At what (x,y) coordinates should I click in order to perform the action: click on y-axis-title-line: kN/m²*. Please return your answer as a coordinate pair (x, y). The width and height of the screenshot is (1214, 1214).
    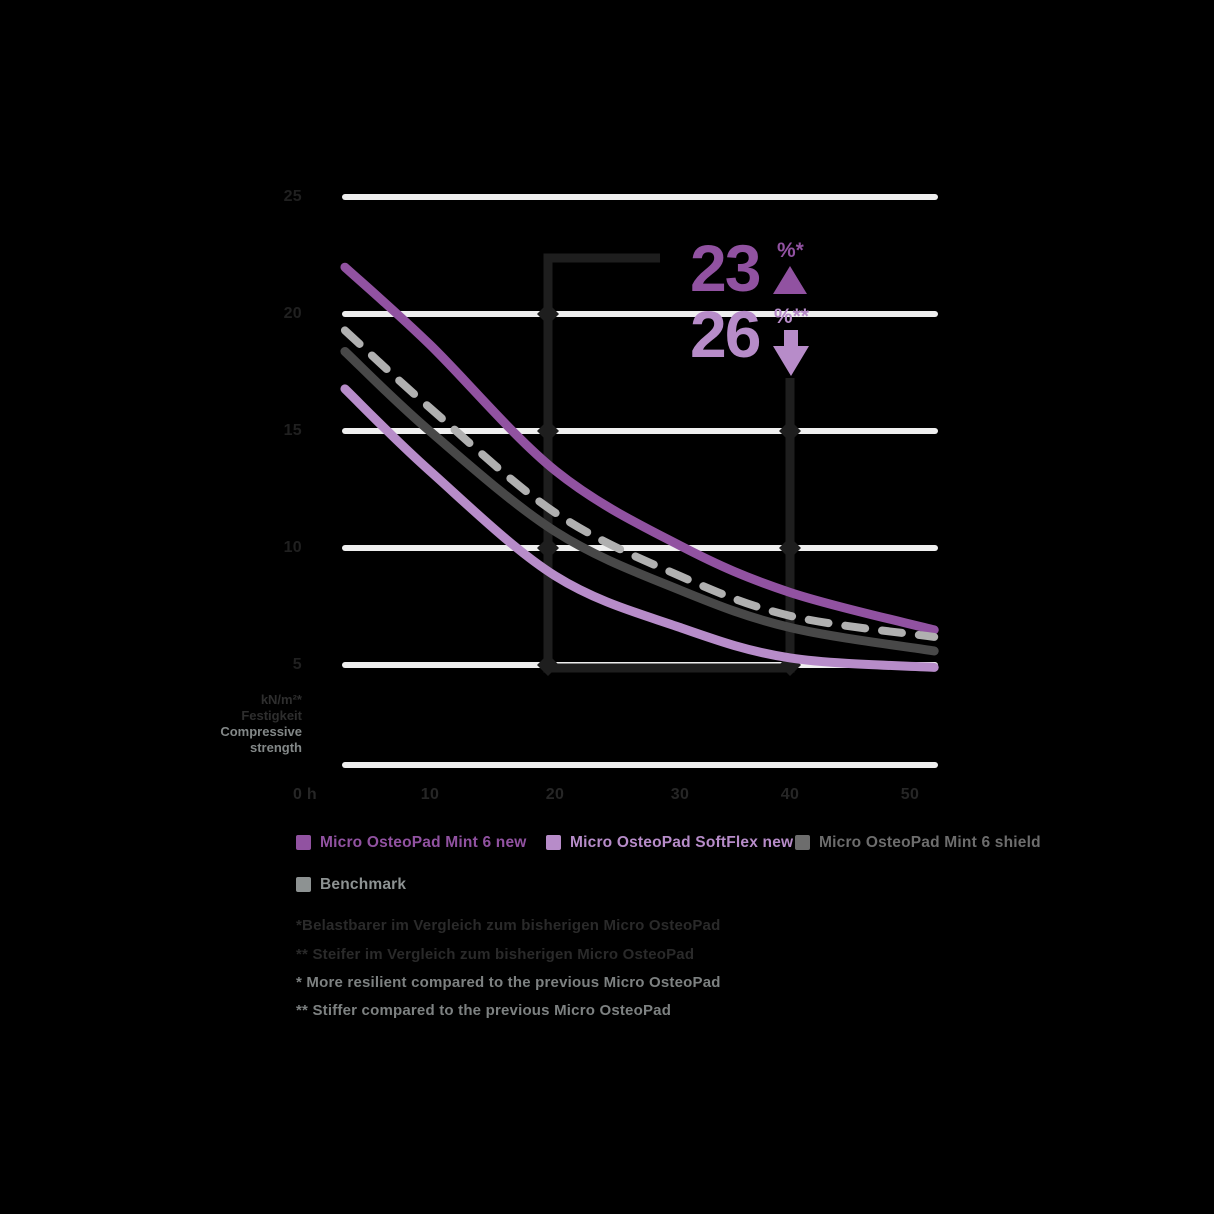
    Looking at the image, I should click on (281, 699).